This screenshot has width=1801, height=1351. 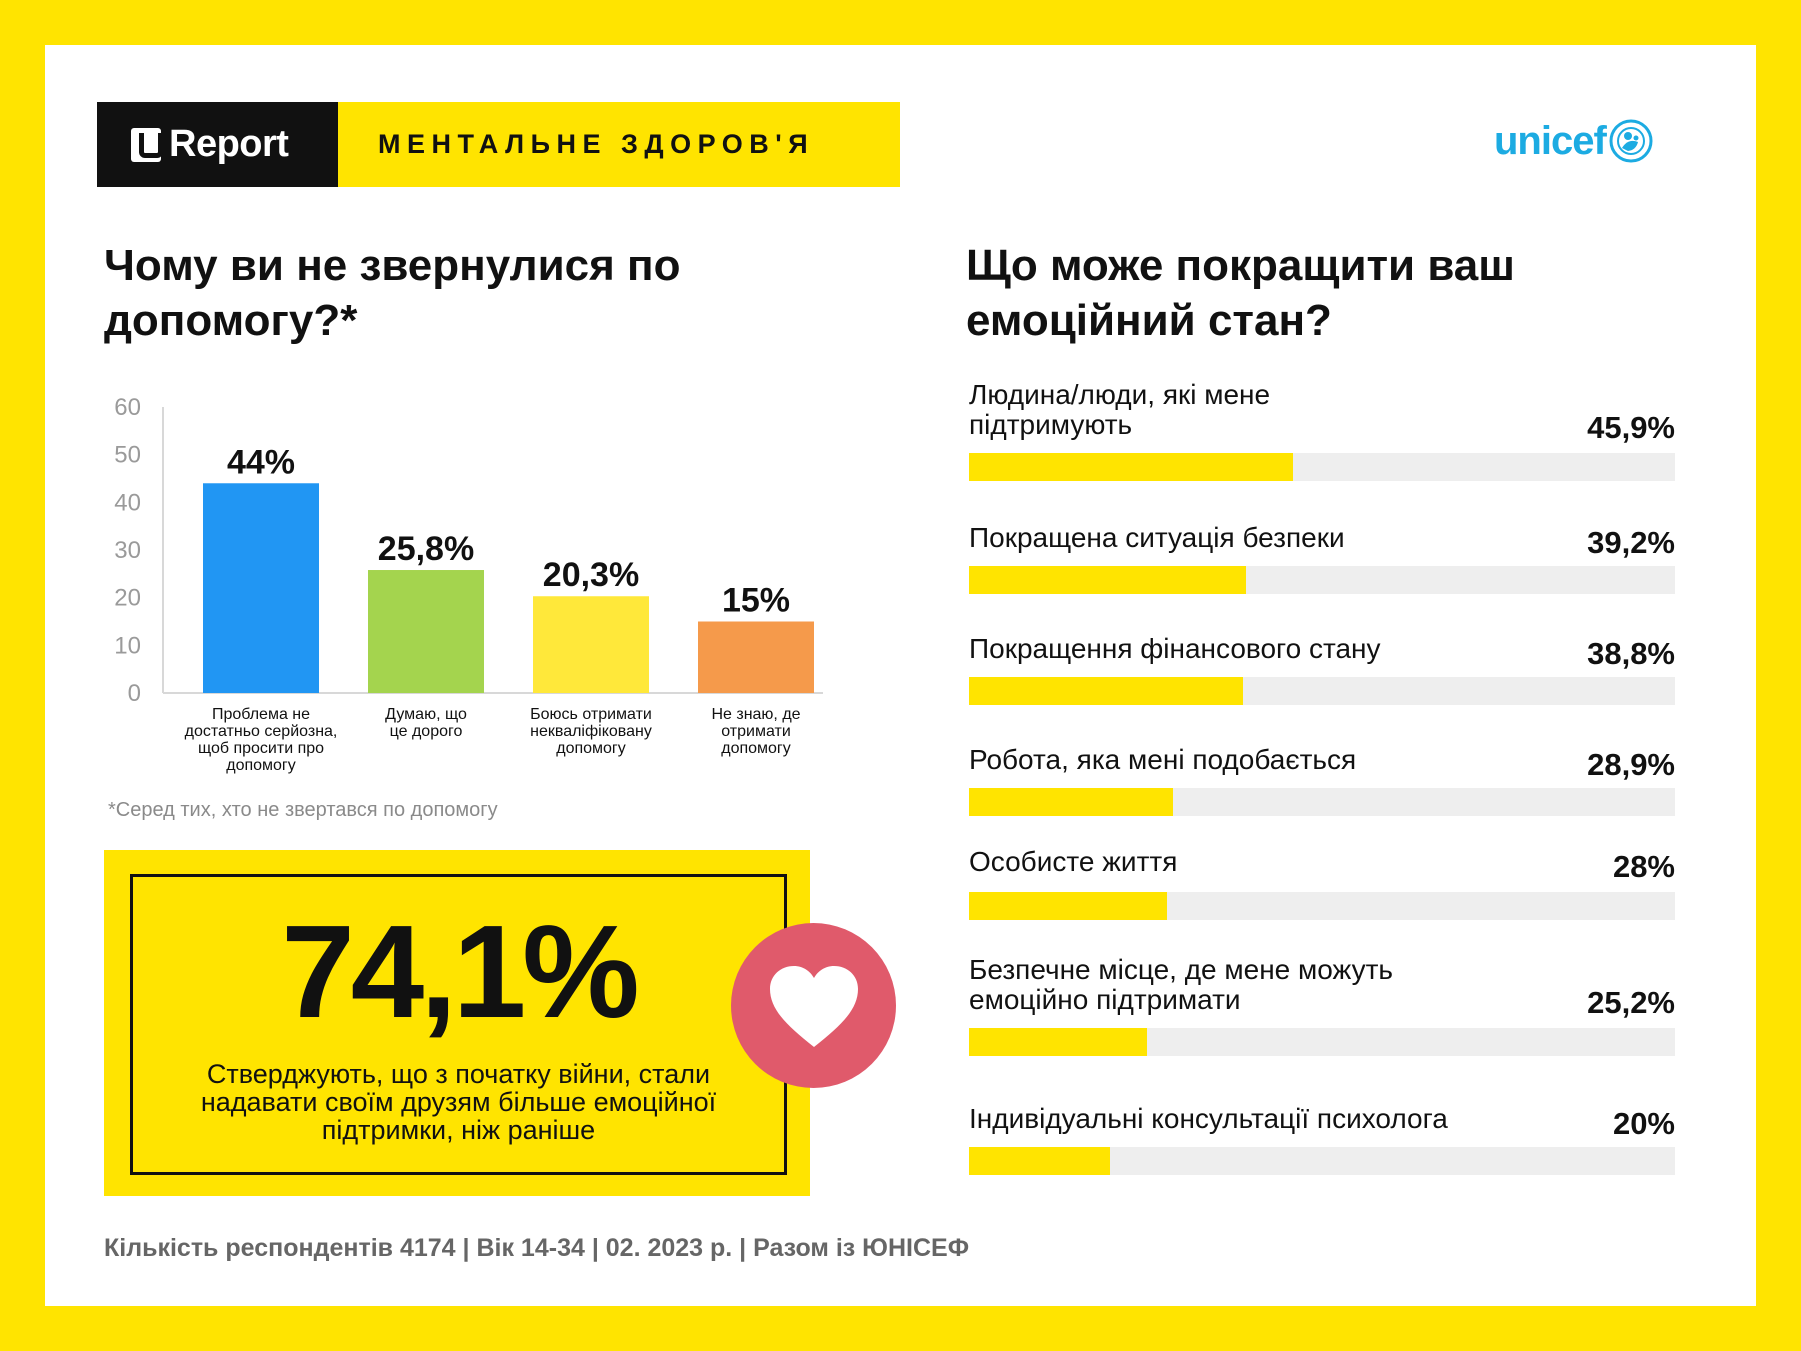 I want to click on improvement-label: Покращена ситуація безпеки, so click(x=1157, y=537).